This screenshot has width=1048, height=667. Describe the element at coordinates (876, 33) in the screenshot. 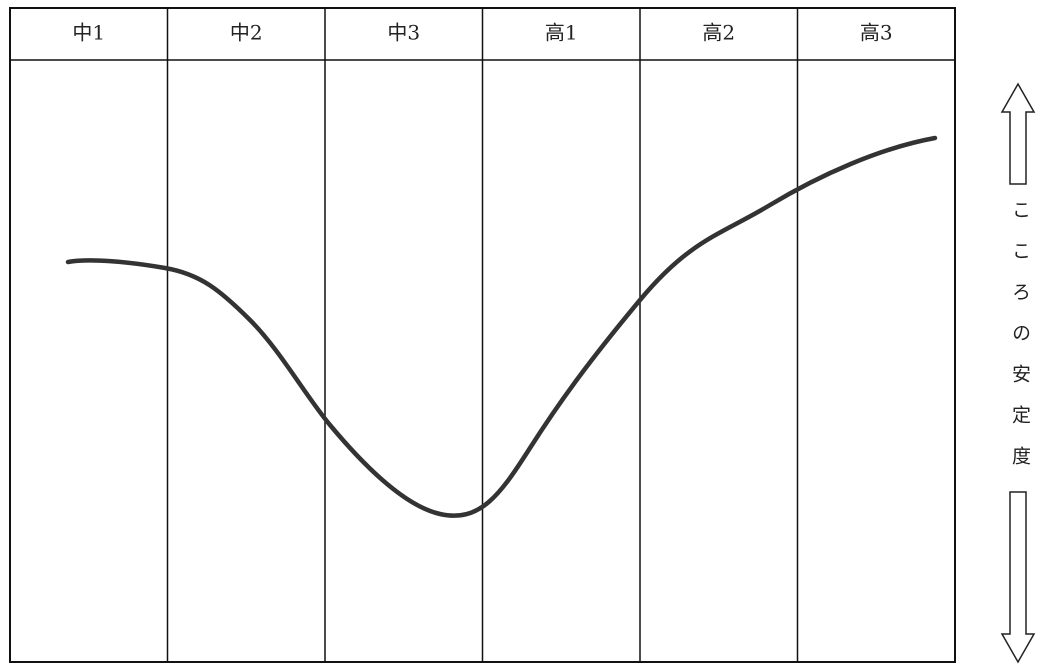

I see `column-header: 高3` at that location.